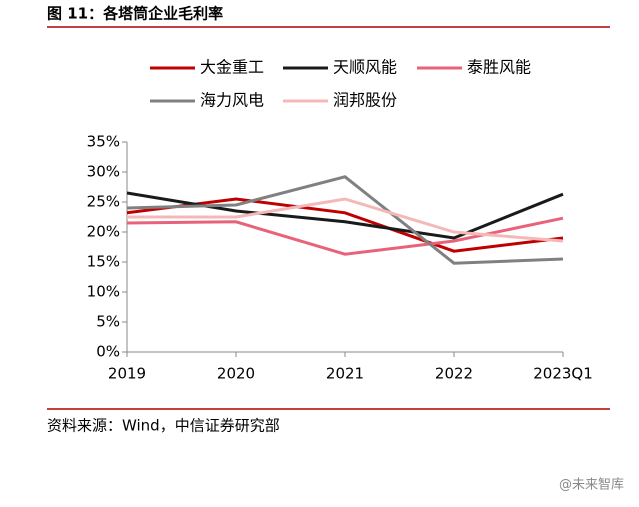 This screenshot has width=639, height=507. I want to click on x-tick-label: 2021, so click(345, 374).